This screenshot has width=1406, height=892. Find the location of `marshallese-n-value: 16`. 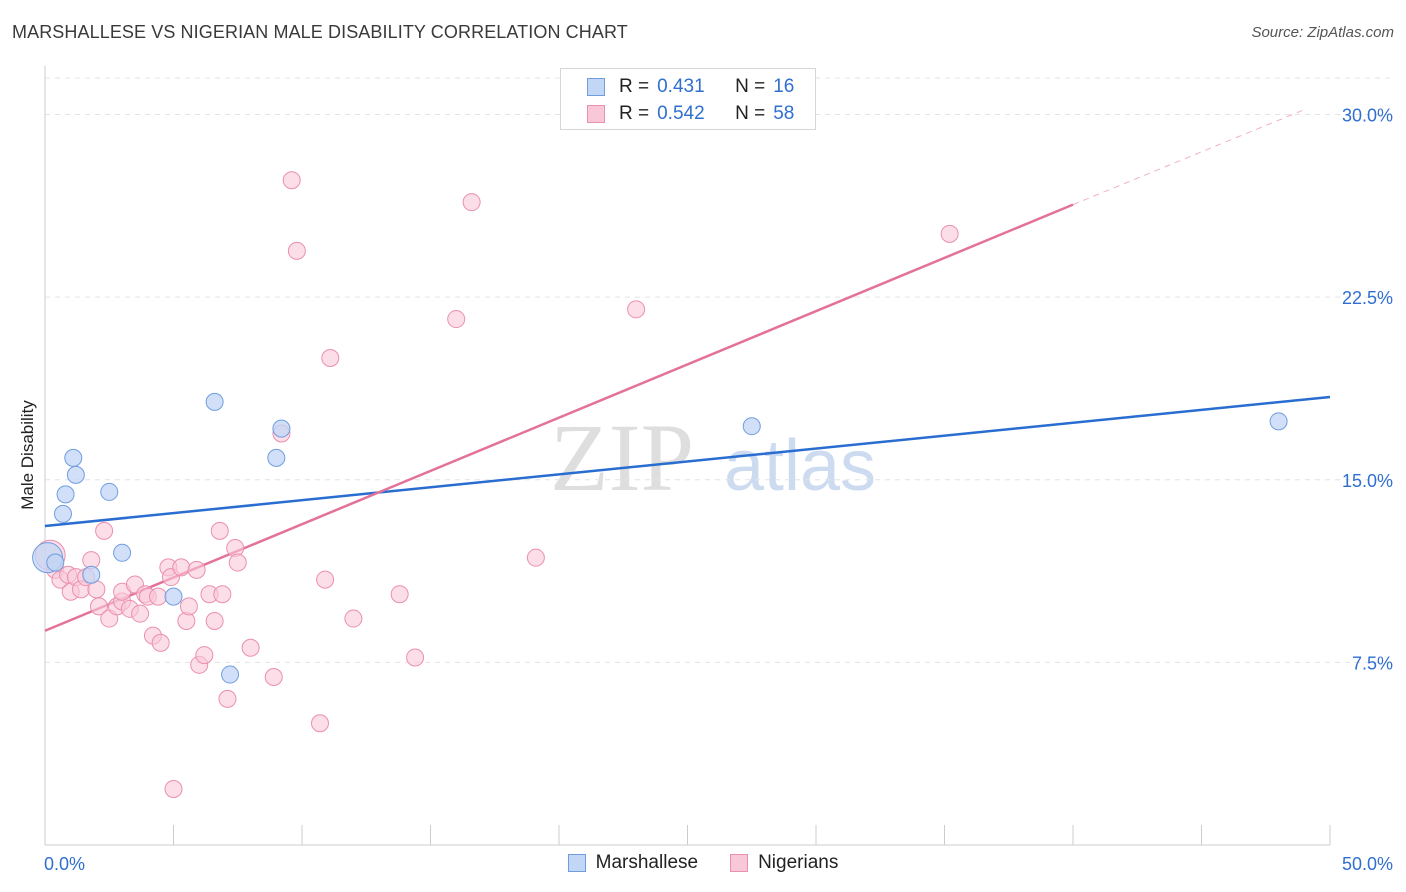

marshallese-n-value: 16 is located at coordinates (784, 86).